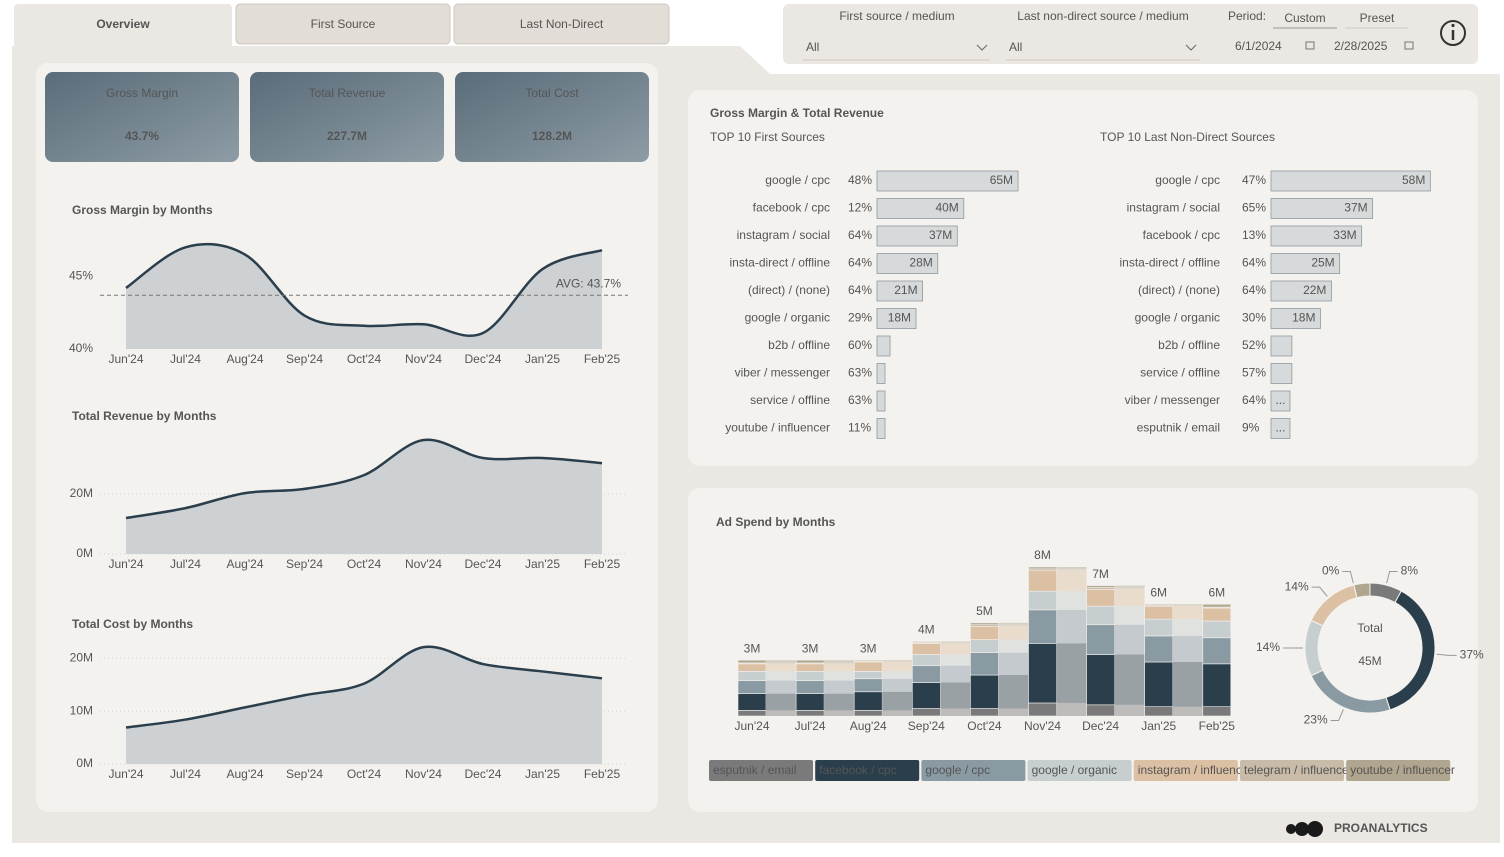 This screenshot has height=857, width=1504. What do you see at coordinates (84, 553) in the screenshot?
I see `y-tick-label: 0M` at bounding box center [84, 553].